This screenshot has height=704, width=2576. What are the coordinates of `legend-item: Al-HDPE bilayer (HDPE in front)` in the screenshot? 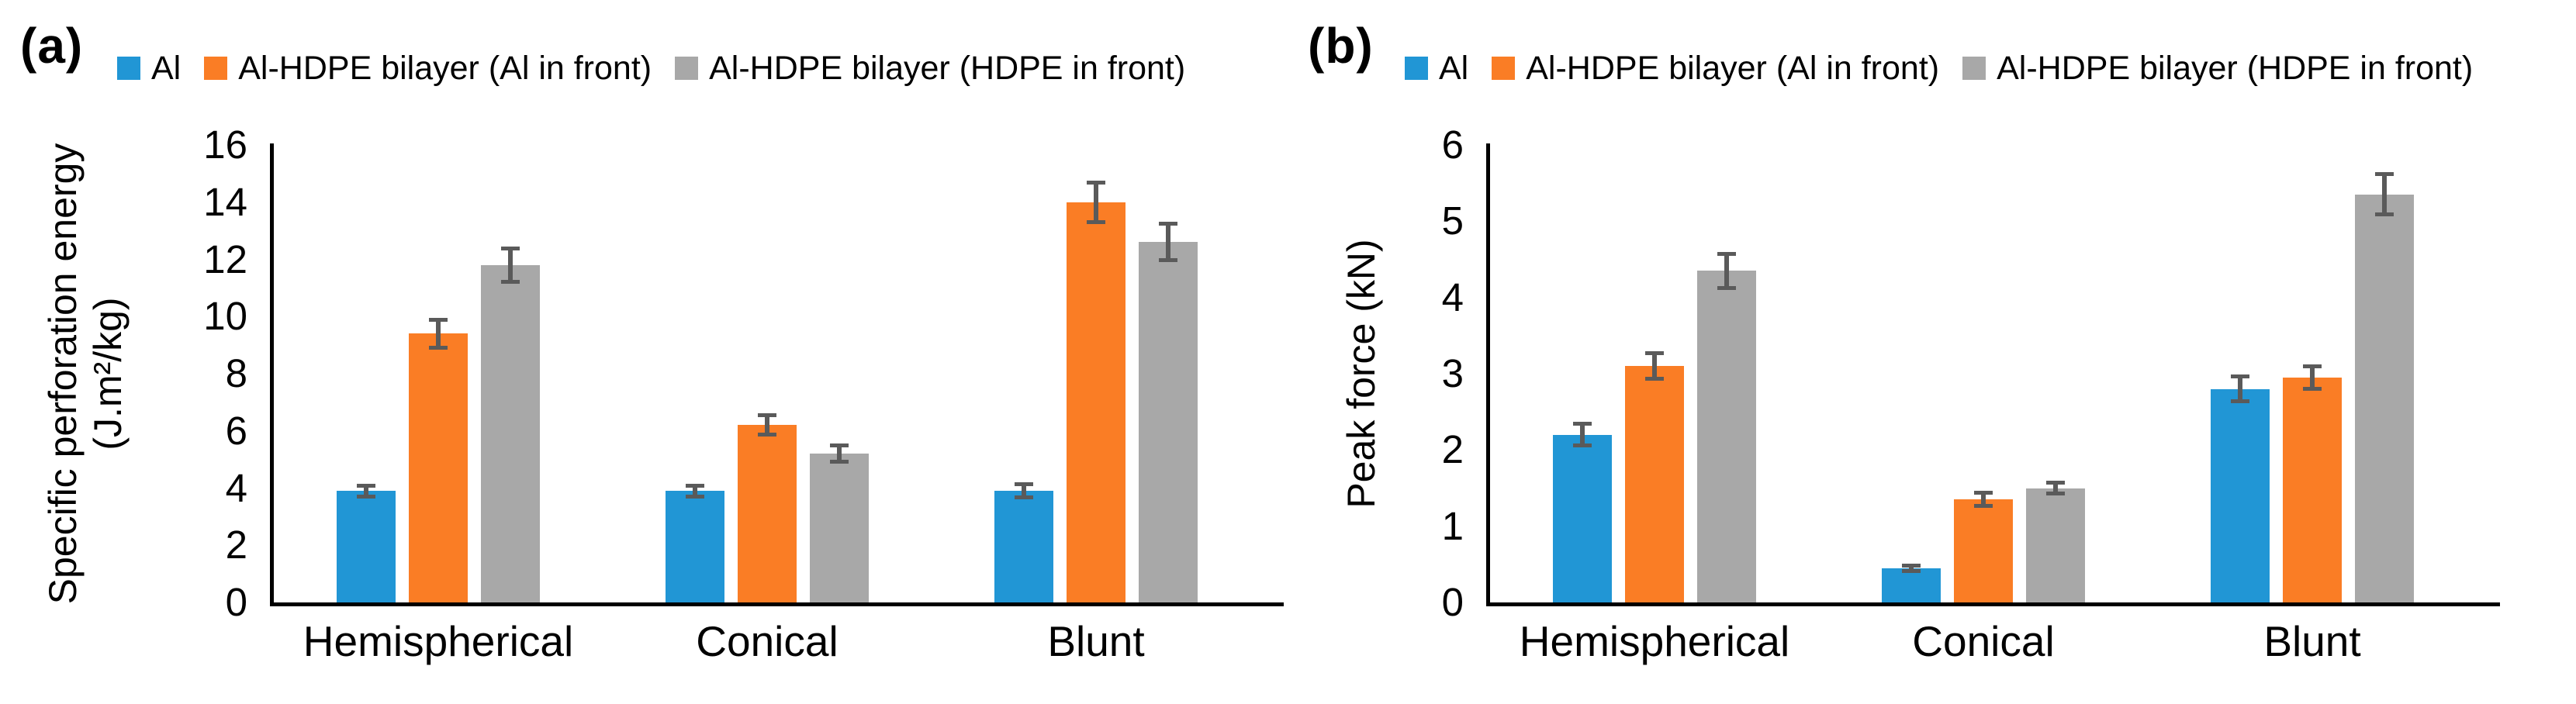 It's located at (2217, 68).